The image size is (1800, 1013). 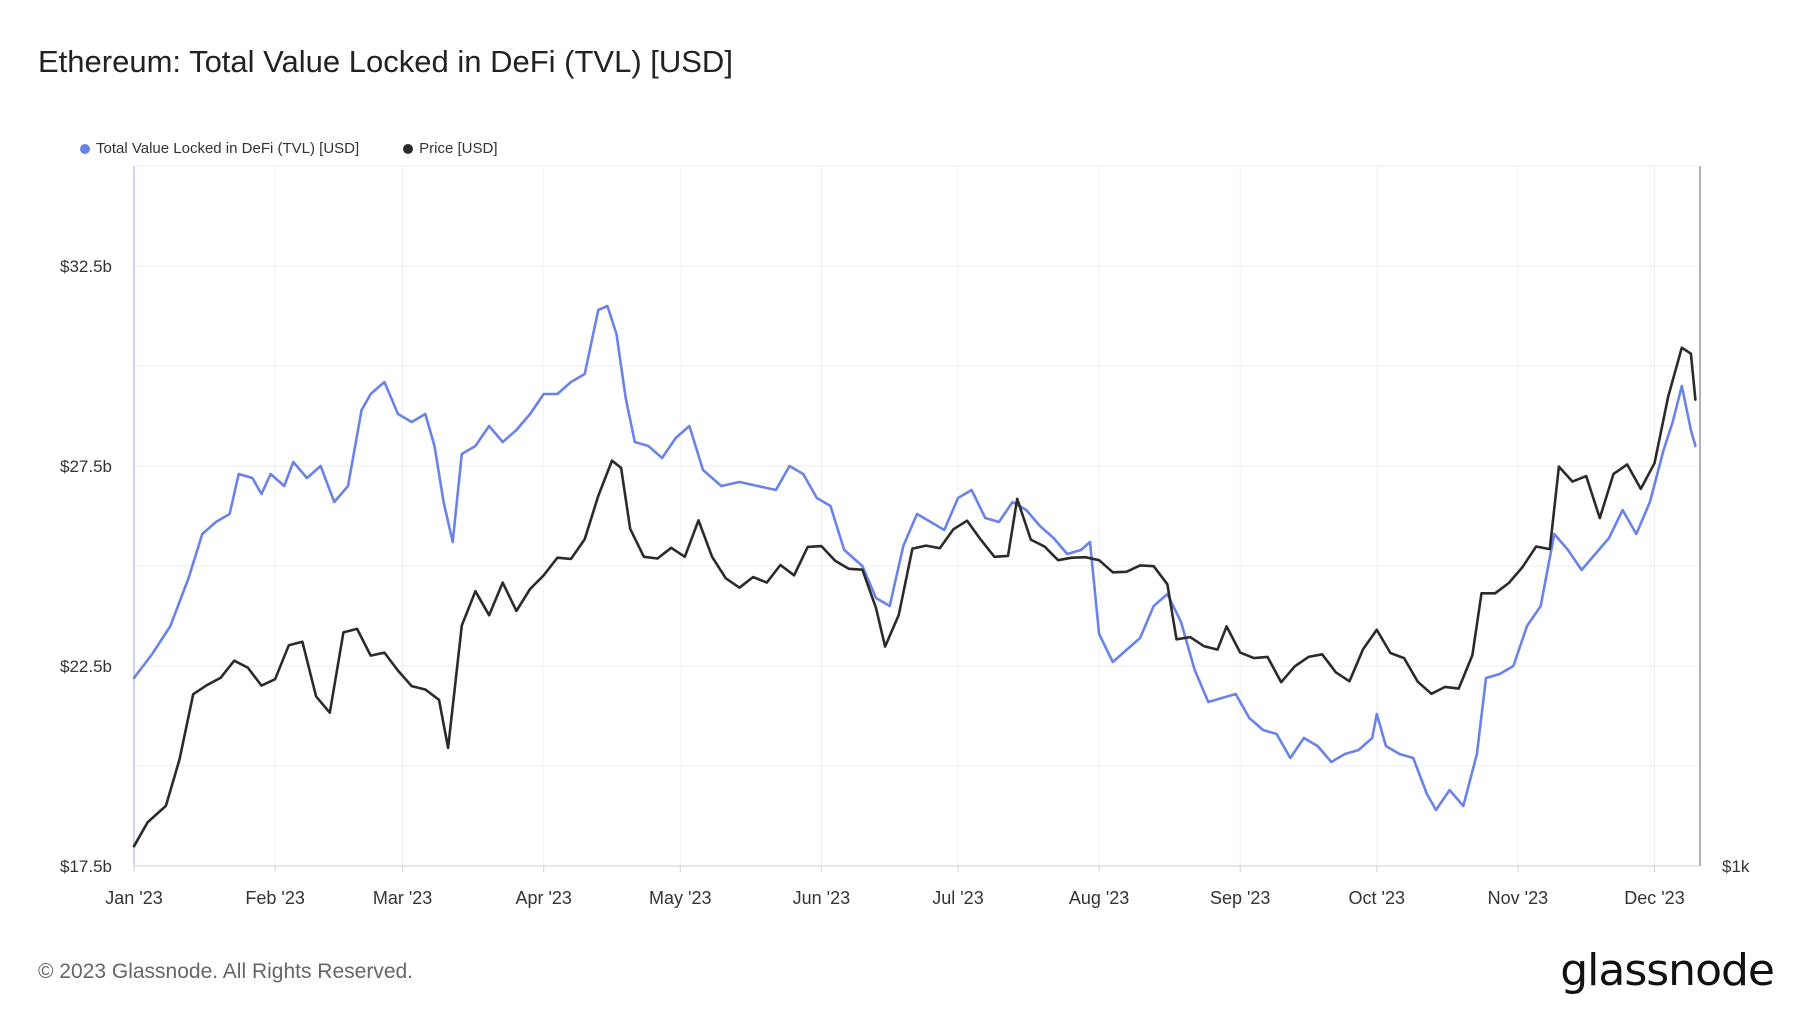 What do you see at coordinates (86, 566) in the screenshot?
I see `y-axis-left: $32.5b $27.5b $22.5b $17.5b` at bounding box center [86, 566].